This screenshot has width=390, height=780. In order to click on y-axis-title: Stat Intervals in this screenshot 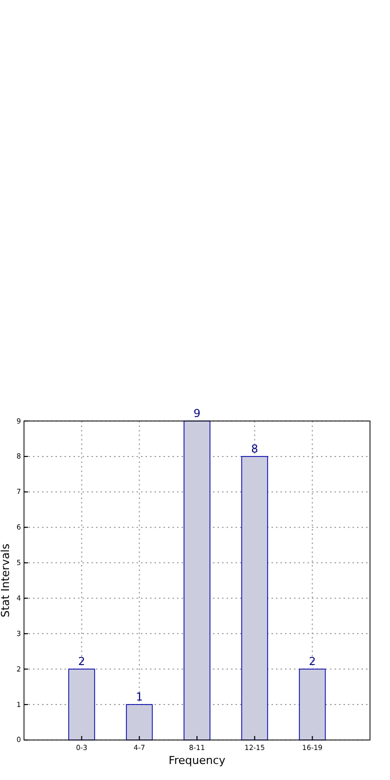, I will do `click(6, 580)`.